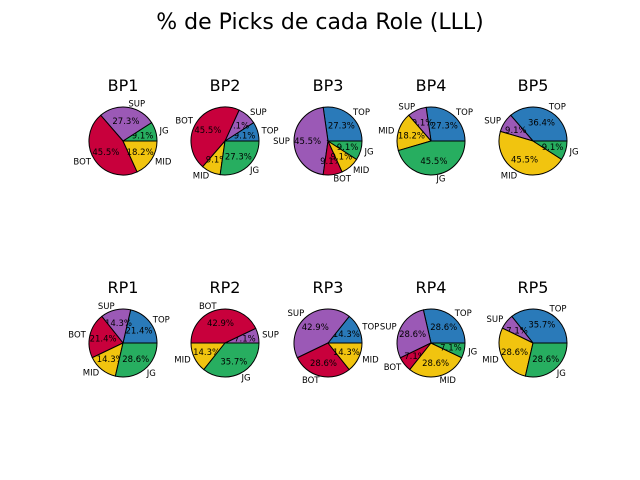  What do you see at coordinates (182, 361) in the screenshot?
I see `slice-label-rp2-mid: MID` at bounding box center [182, 361].